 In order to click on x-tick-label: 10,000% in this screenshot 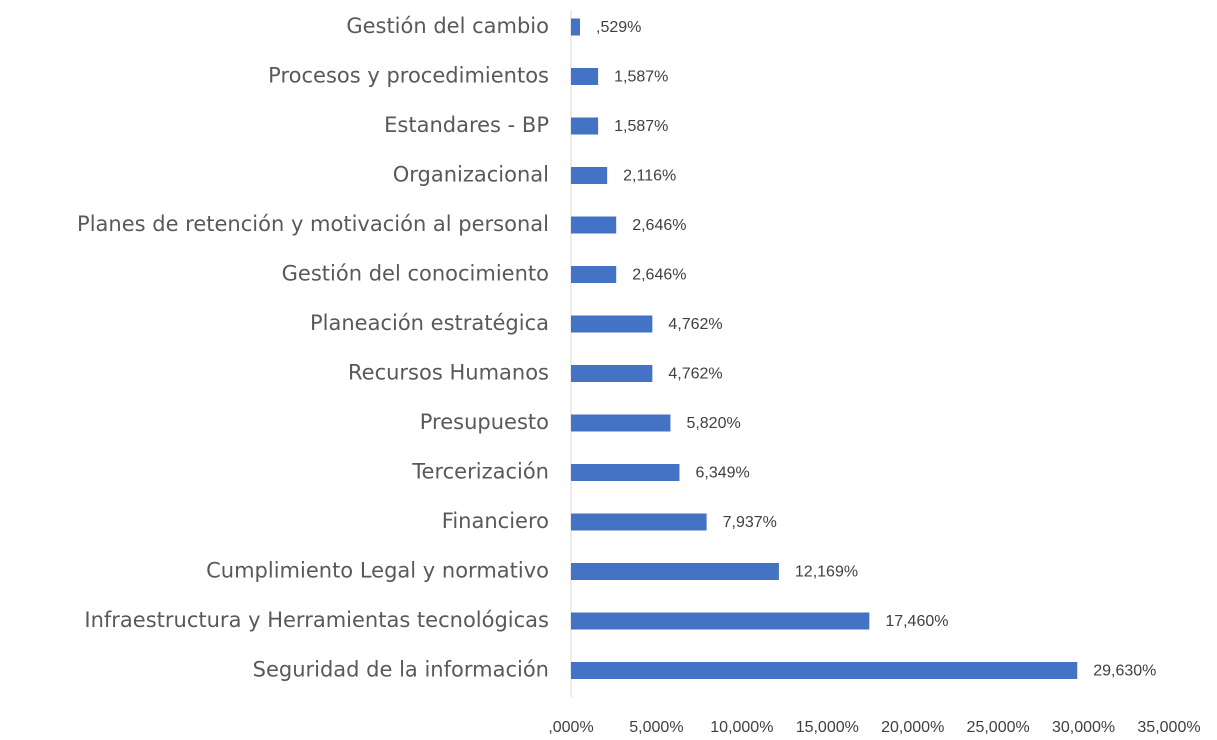, I will do `click(741, 727)`.